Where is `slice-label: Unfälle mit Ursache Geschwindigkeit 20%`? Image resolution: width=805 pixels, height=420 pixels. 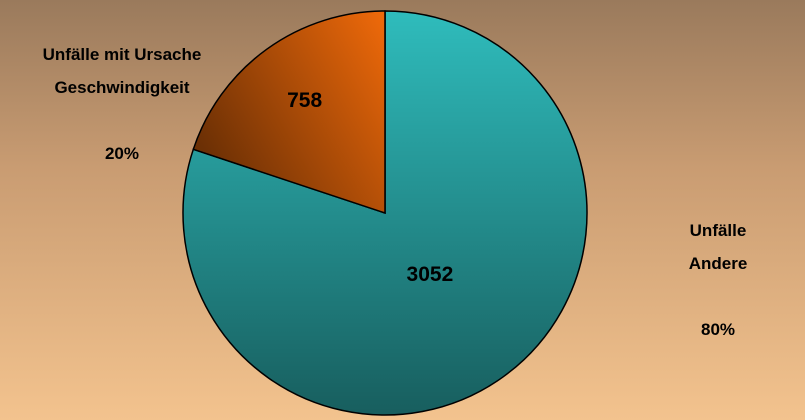
slice-label: Unfälle mit Ursache Geschwindigkeit 20% is located at coordinates (122, 104).